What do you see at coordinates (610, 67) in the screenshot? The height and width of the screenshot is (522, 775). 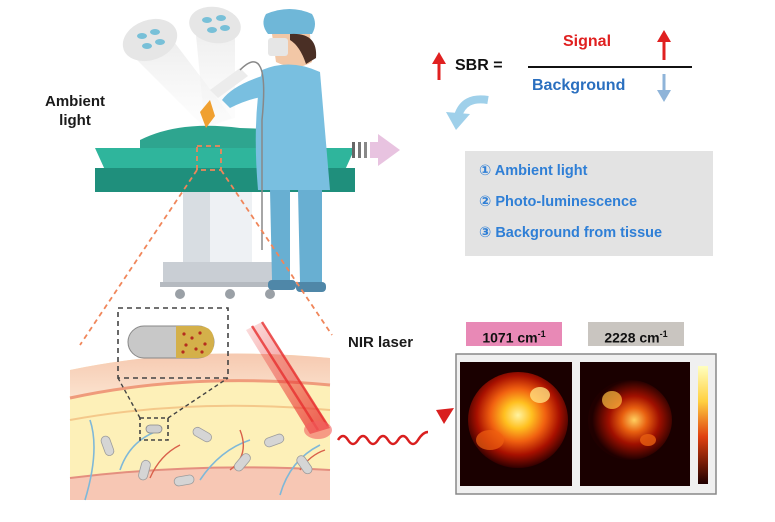 I see `fraction-bar` at bounding box center [610, 67].